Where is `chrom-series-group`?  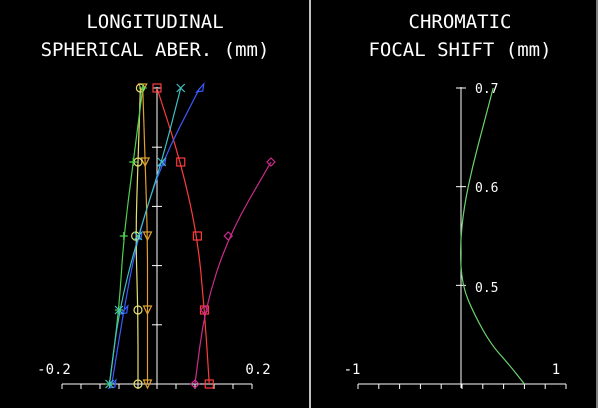
chrom-series-group is located at coordinates (492, 236).